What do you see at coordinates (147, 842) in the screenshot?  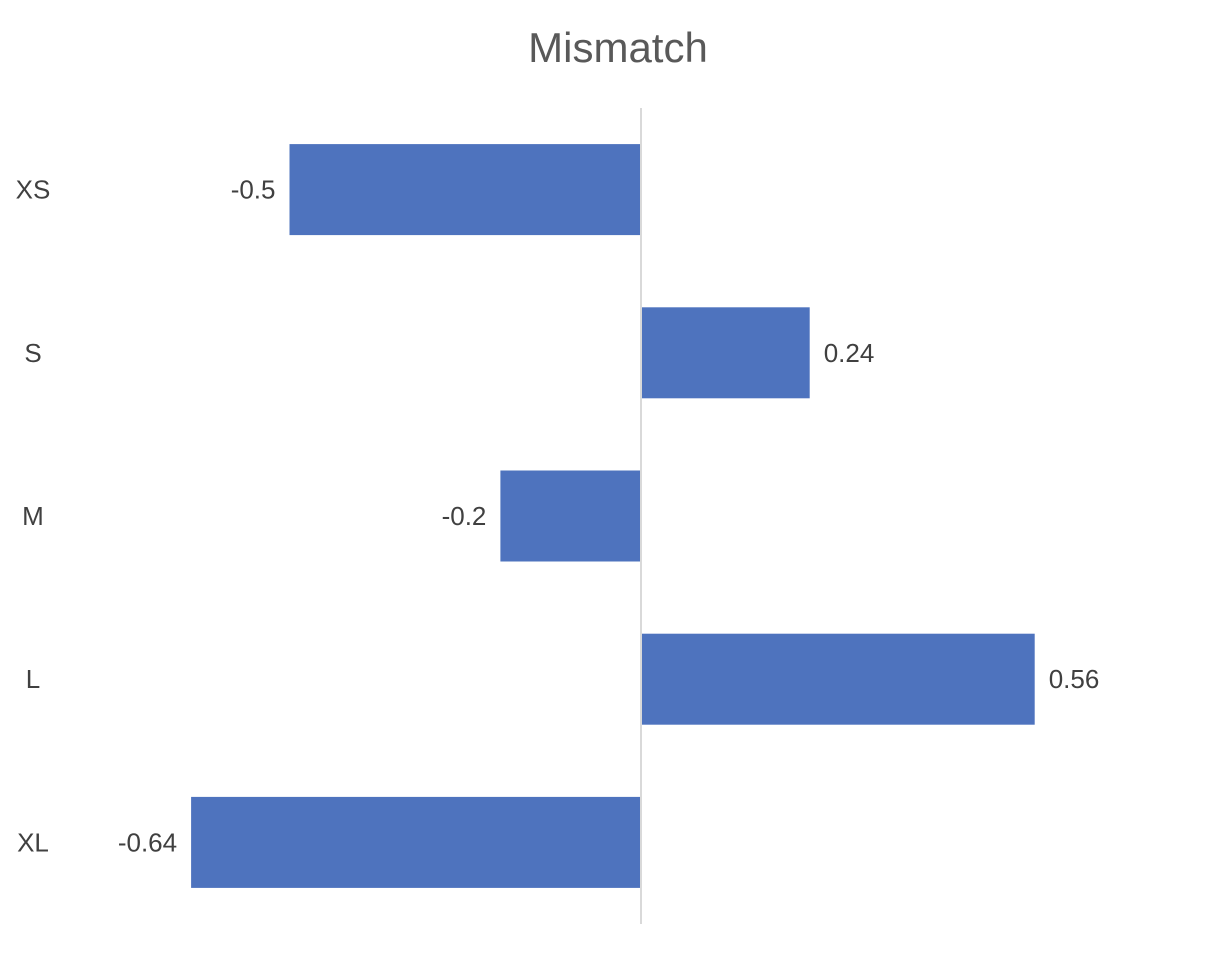 I see `data-label: -0.64` at bounding box center [147, 842].